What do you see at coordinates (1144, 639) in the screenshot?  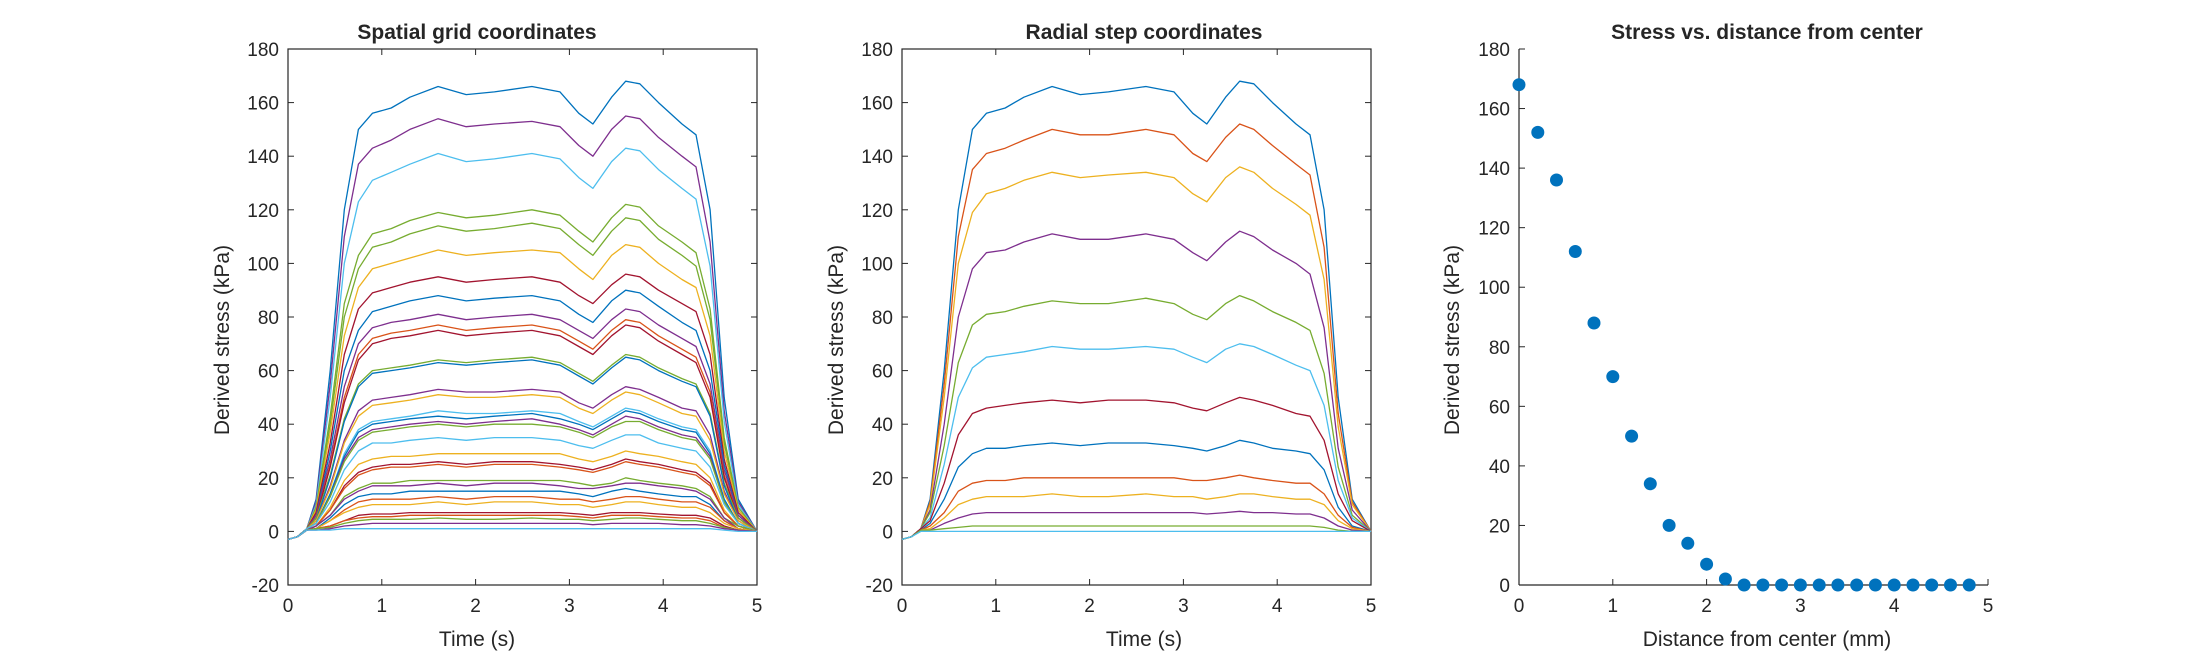 I see `axes-radial-step-xlabel: Time (s)` at bounding box center [1144, 639].